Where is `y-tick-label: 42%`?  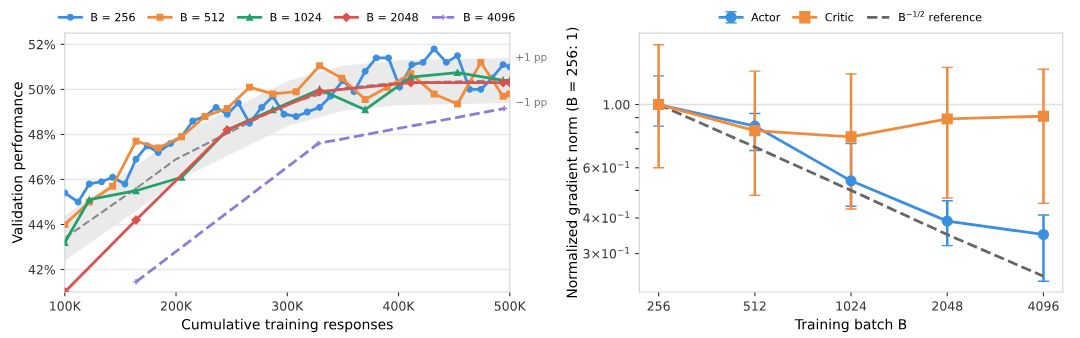
y-tick-label: 42% is located at coordinates (42, 269).